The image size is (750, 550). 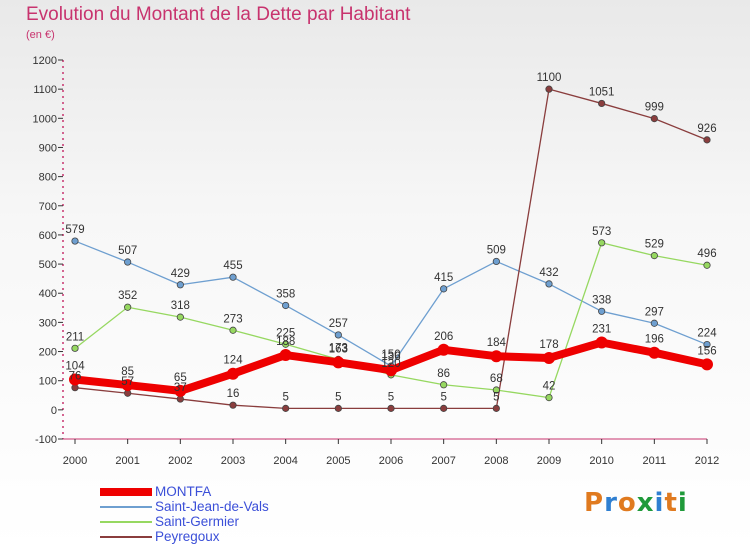 I want to click on data-label: 16, so click(x=233, y=394).